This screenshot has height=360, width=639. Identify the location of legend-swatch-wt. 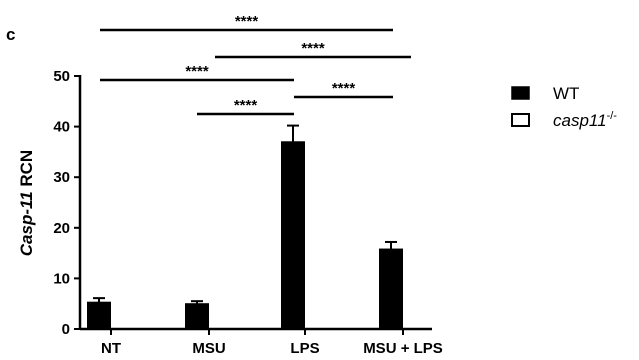
(520, 93).